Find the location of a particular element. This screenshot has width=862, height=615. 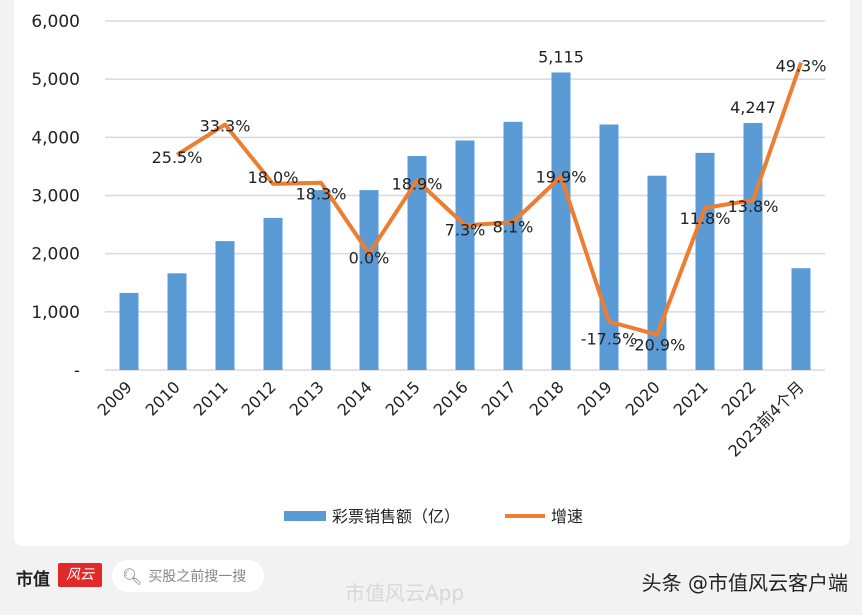

y-tick-label: 4,000 is located at coordinates (55, 138).